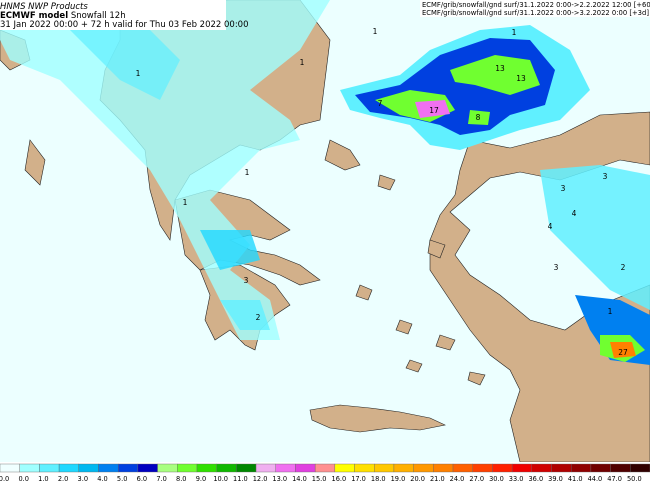 The width and height of the screenshot is (650, 484). Describe the element at coordinates (44, 7) in the screenshot. I see `source: HNMS NWP Products` at that location.